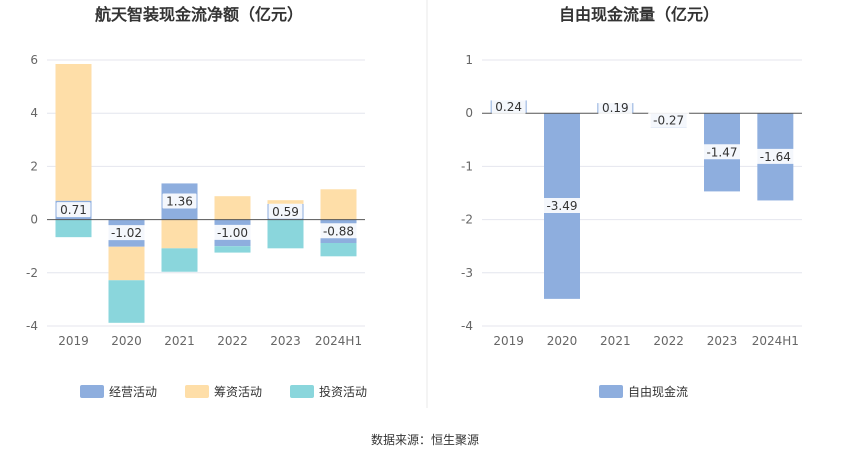 Image resolution: width=850 pixels, height=459 pixels. I want to click on data-label: -1.02, so click(126, 233).